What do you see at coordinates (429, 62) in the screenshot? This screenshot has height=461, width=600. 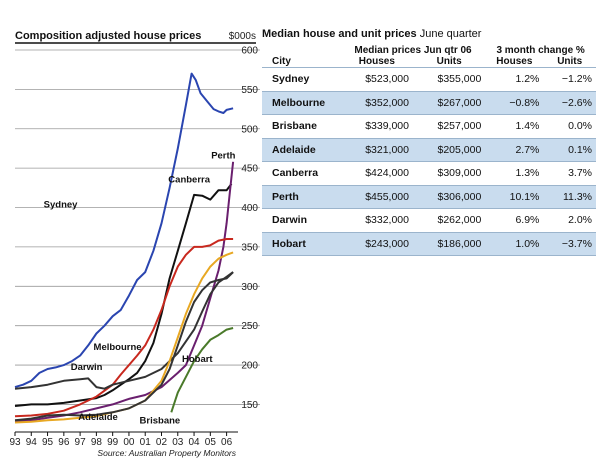 I see `column-header-row: City Houses Units Houses Units` at bounding box center [429, 62].